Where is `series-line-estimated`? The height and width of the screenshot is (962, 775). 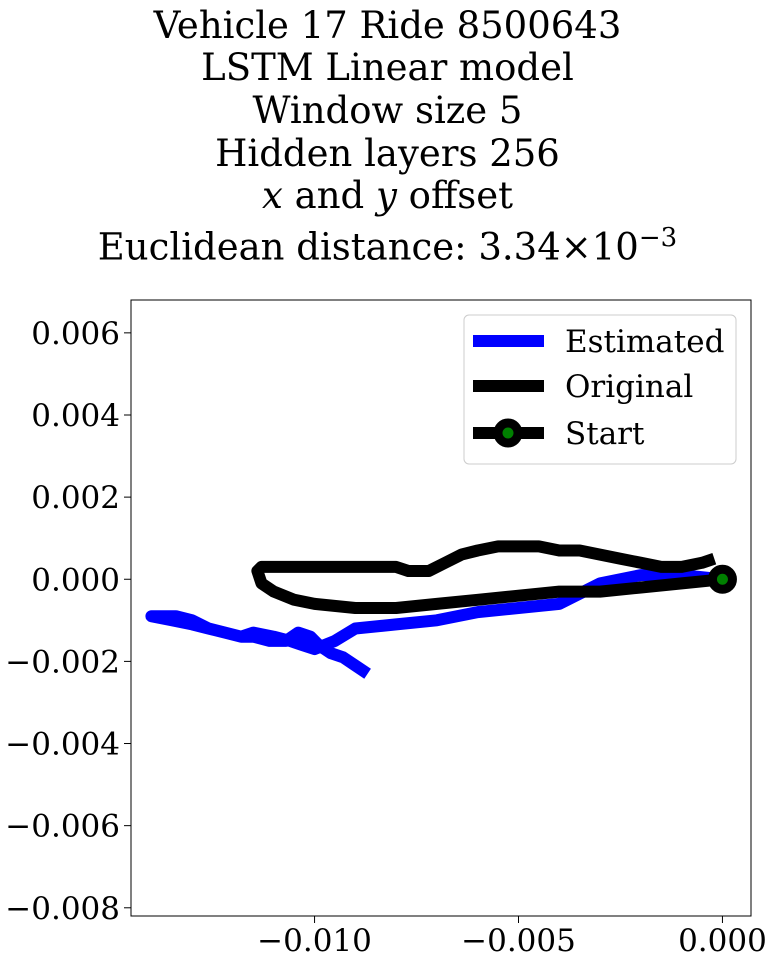 series-line-estimated is located at coordinates (434, 624).